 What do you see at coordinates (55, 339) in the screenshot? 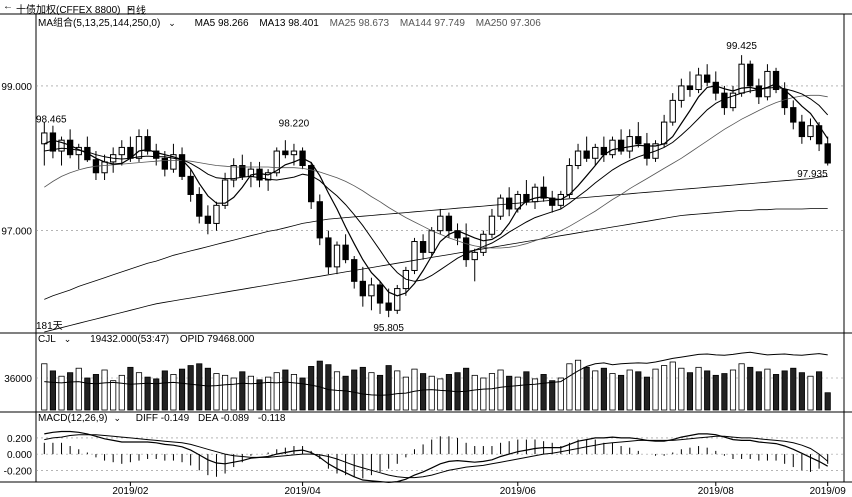
I see `volume-indicator-name: CJL ⌄` at bounding box center [55, 339].